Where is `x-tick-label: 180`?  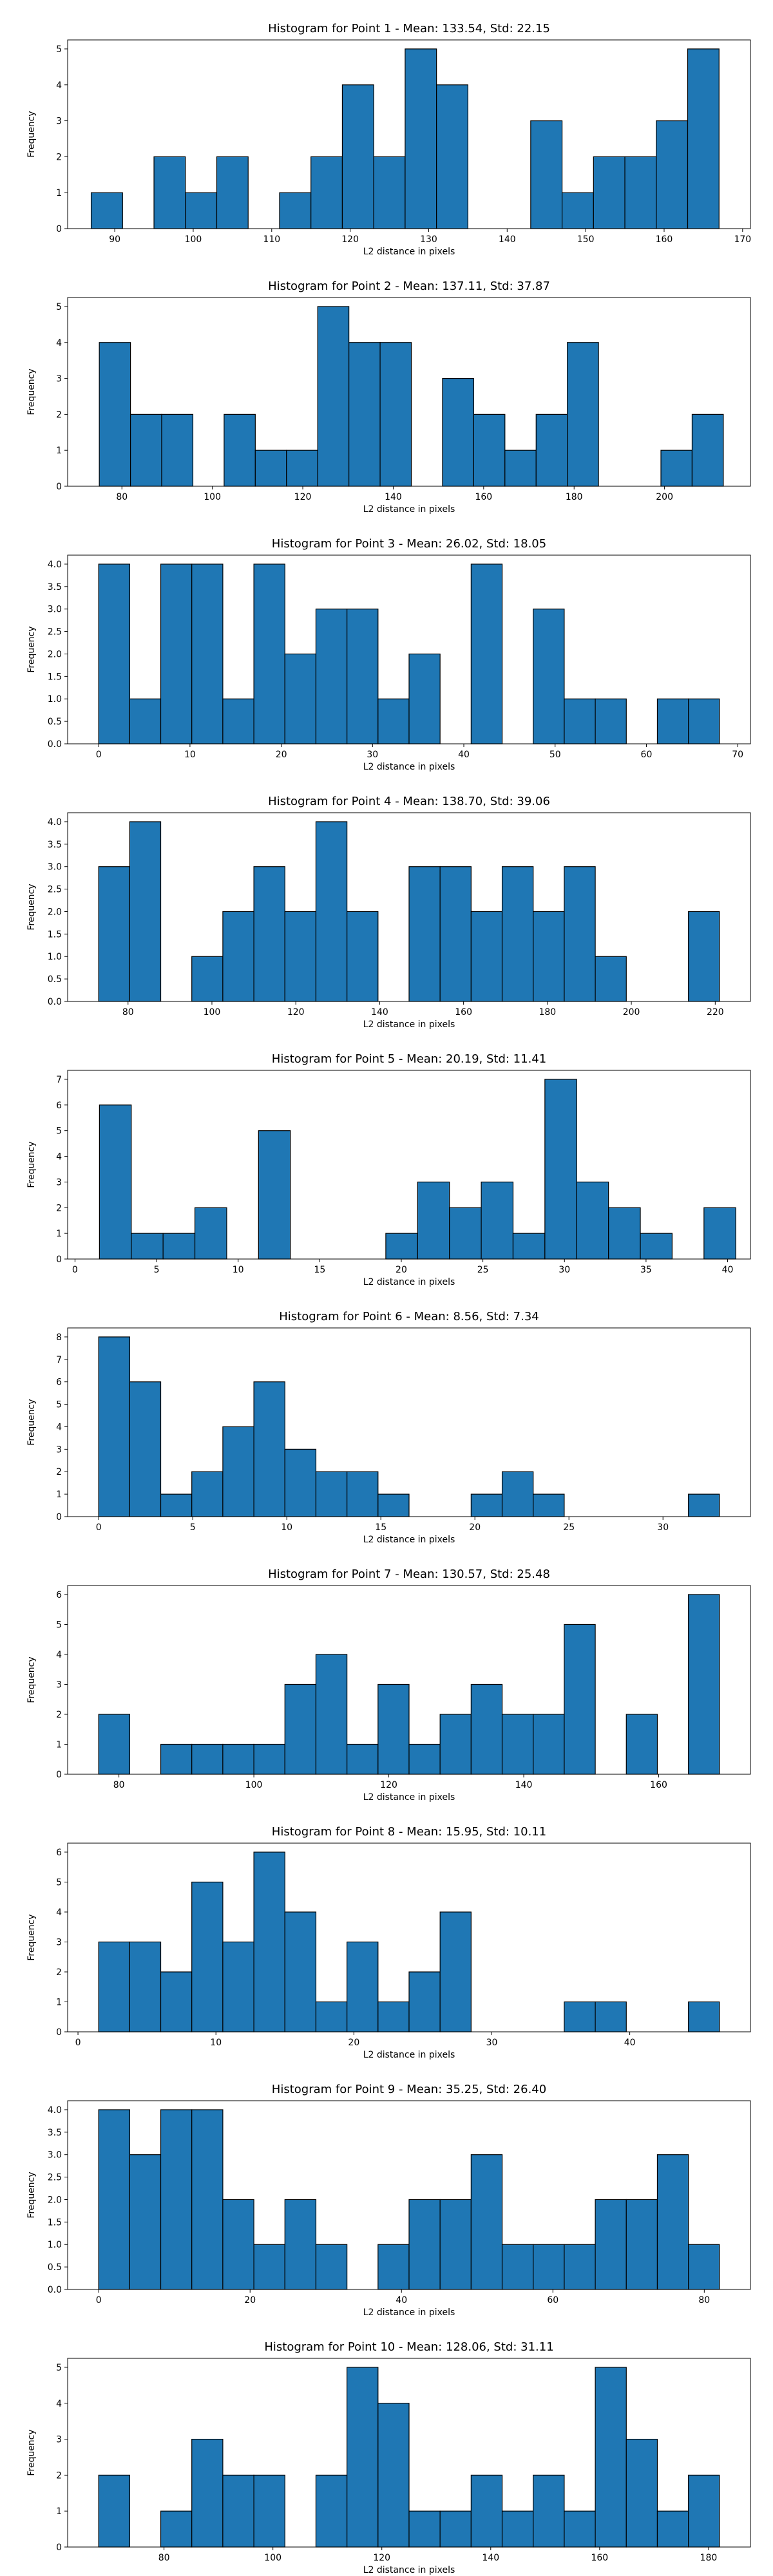
x-tick-label: 180 is located at coordinates (709, 2558).